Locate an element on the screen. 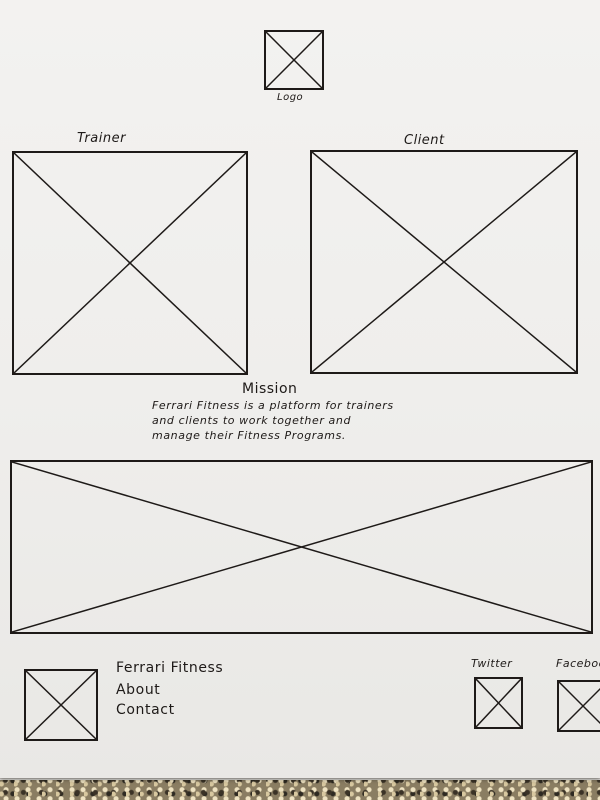  twitter-icon-placeholder is located at coordinates (498, 703).